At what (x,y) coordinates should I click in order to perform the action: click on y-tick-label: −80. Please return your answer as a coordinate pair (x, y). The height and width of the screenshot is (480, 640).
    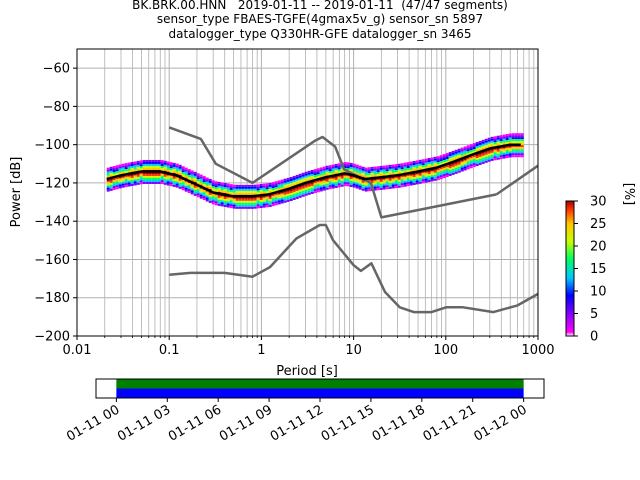
    Looking at the image, I should click on (56, 107).